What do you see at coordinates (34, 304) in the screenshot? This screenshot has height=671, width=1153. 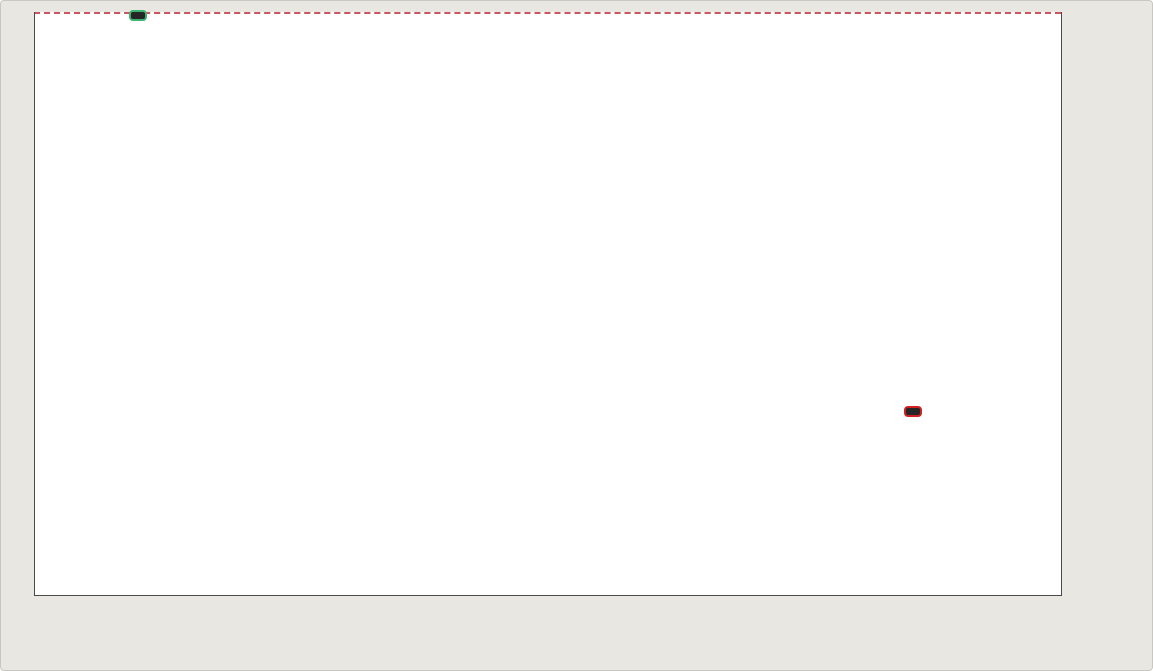 I see `plot-left-border` at bounding box center [34, 304].